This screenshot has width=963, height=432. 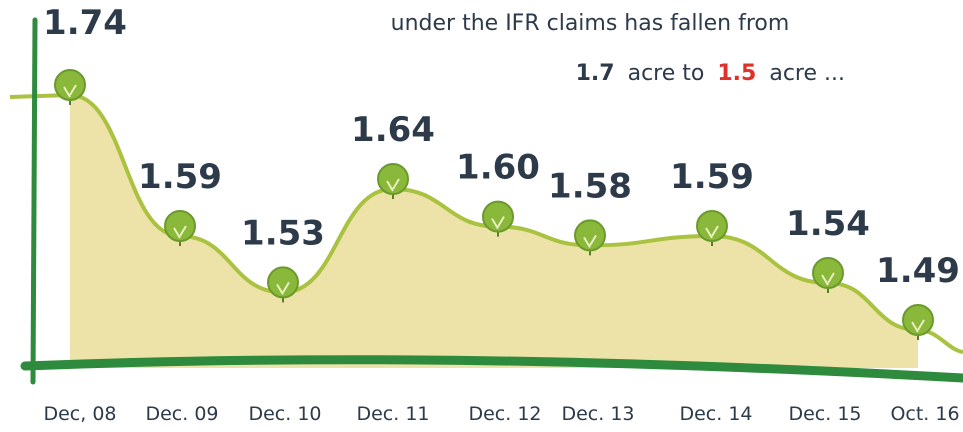 What do you see at coordinates (85, 23) in the screenshot?
I see `value-label: 1.74` at bounding box center [85, 23].